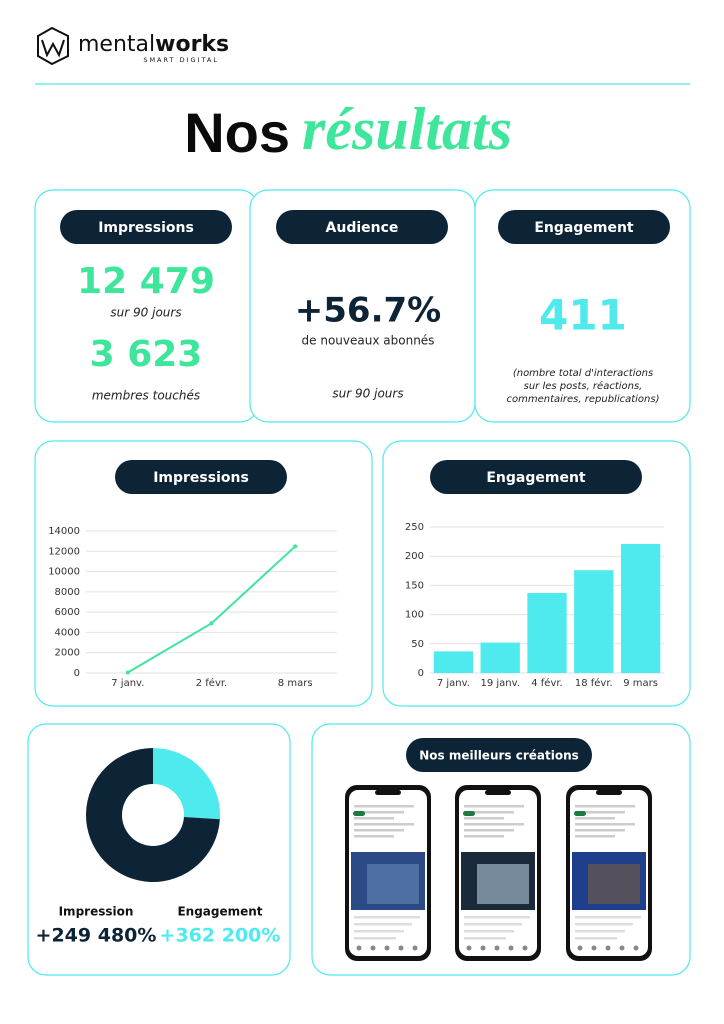 The height and width of the screenshot is (1024, 724). Describe the element at coordinates (295, 683) in the screenshot. I see `x-tick-label: 8 mars` at that location.